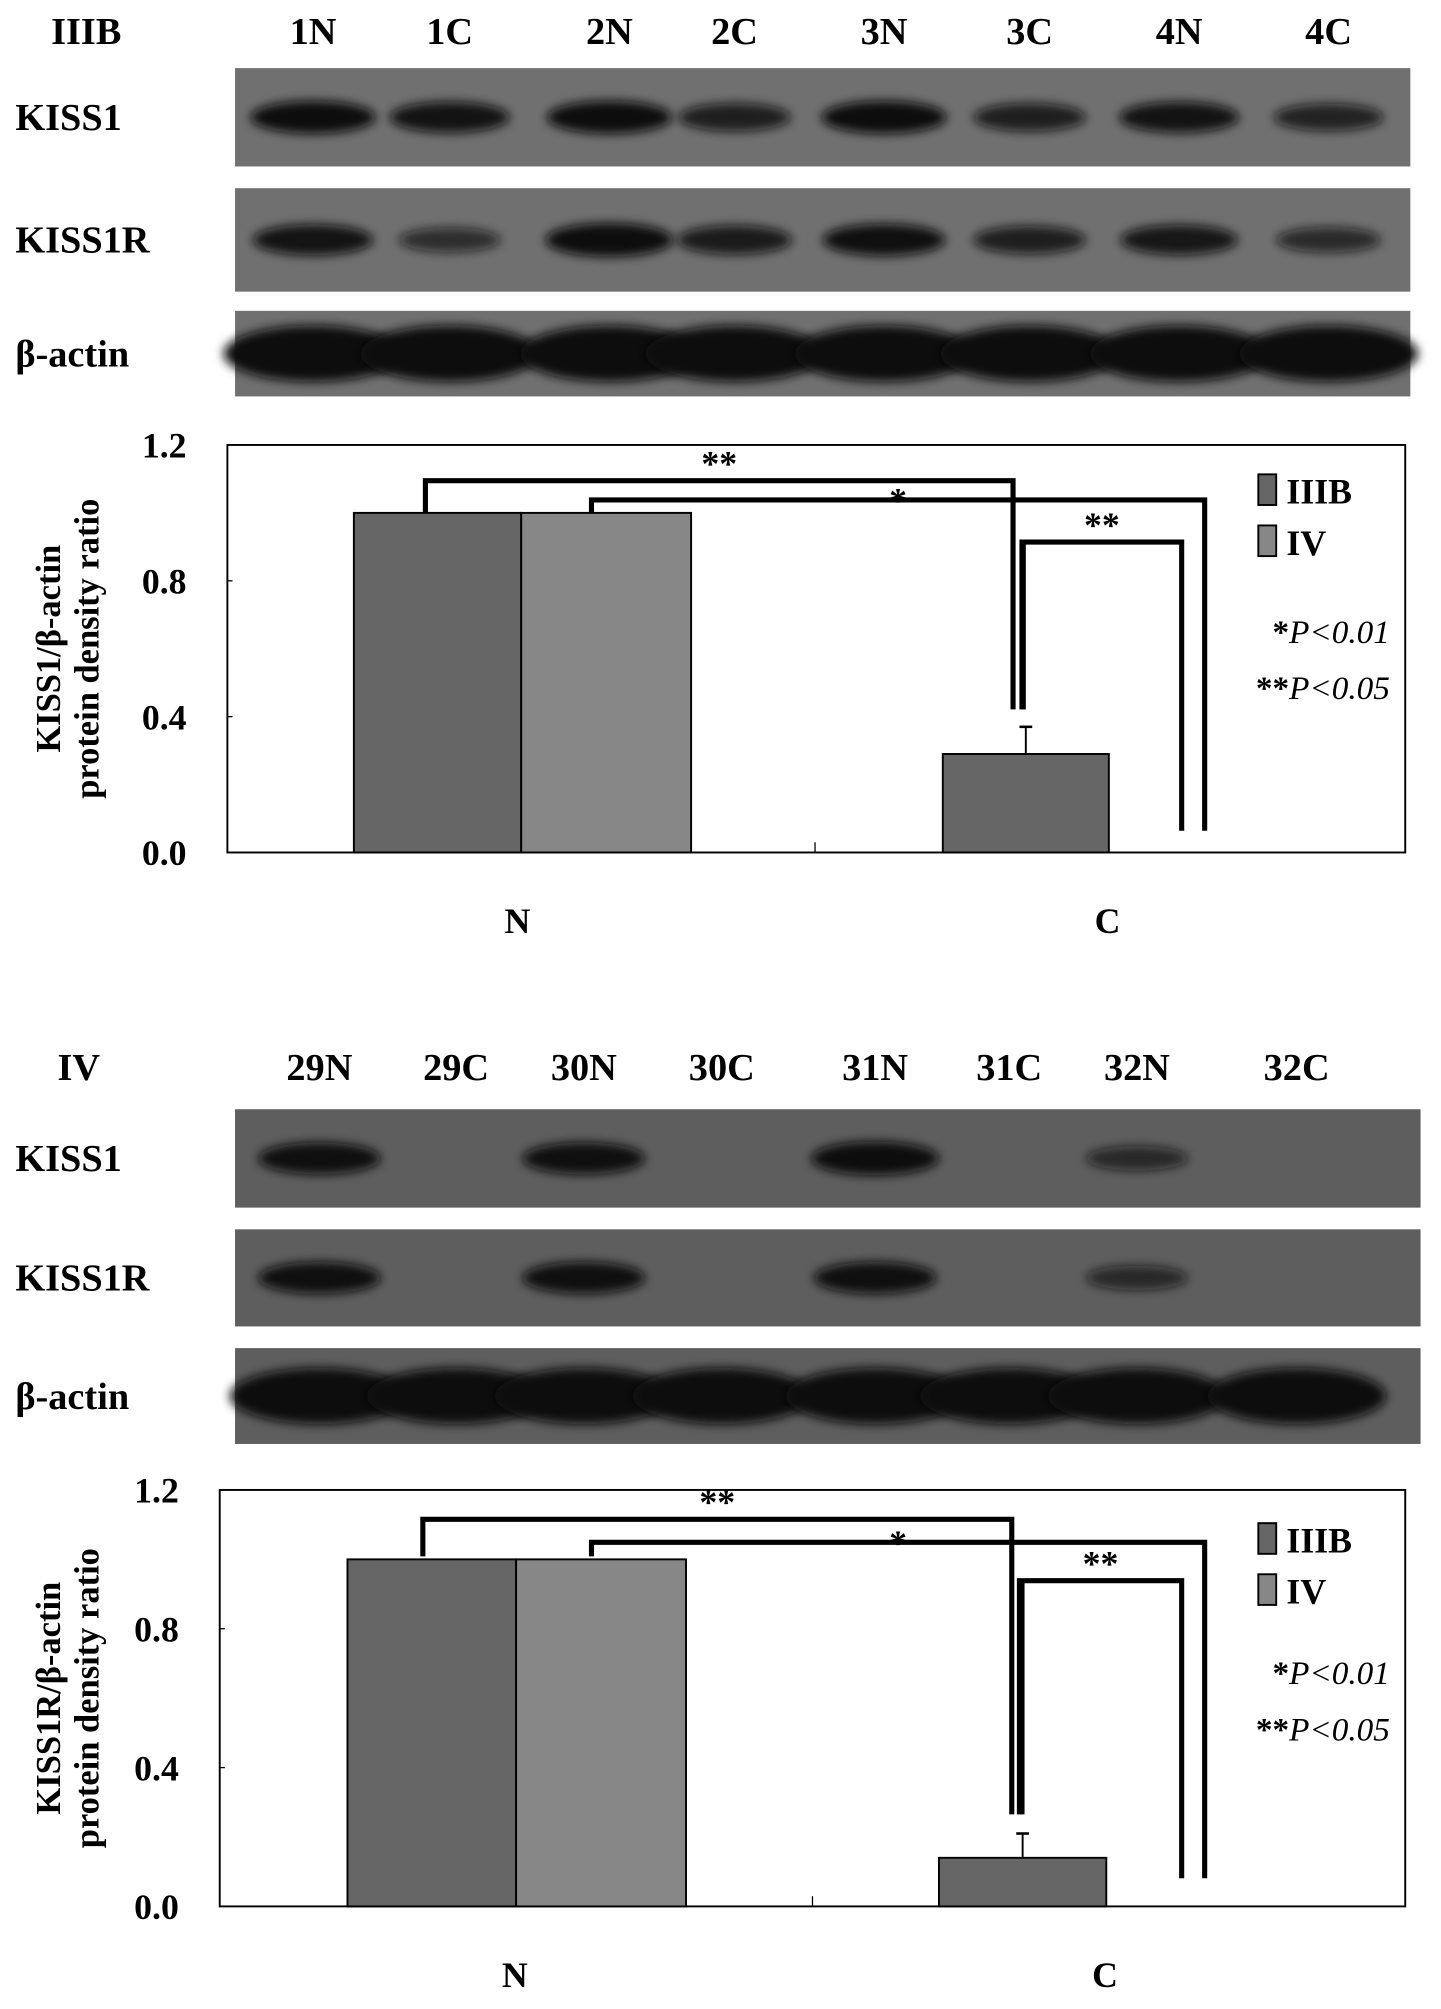 The width and height of the screenshot is (1441, 2009). I want to click on y-tick-label: 1.2, so click(164, 446).